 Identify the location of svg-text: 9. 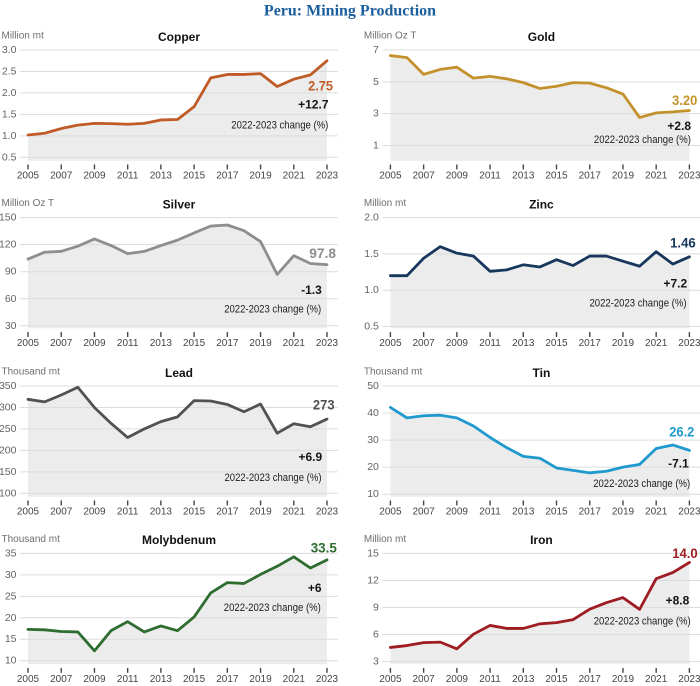
(376, 608).